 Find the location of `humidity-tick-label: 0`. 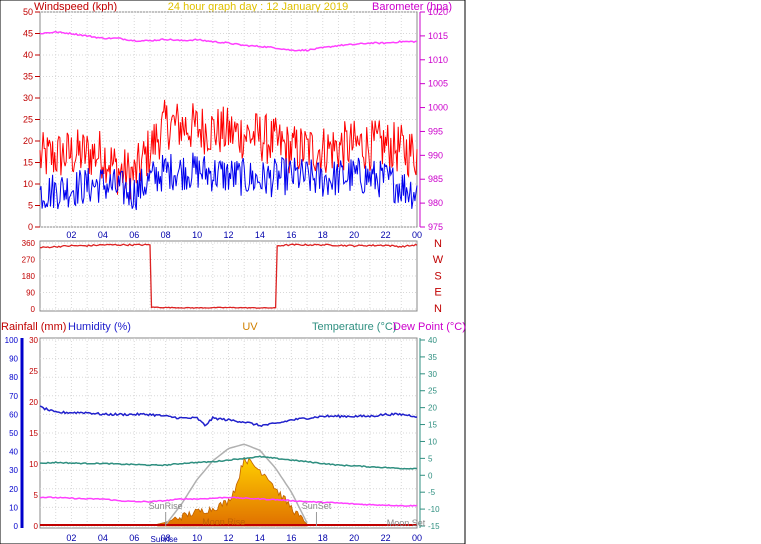

humidity-tick-label: 0 is located at coordinates (16, 526).